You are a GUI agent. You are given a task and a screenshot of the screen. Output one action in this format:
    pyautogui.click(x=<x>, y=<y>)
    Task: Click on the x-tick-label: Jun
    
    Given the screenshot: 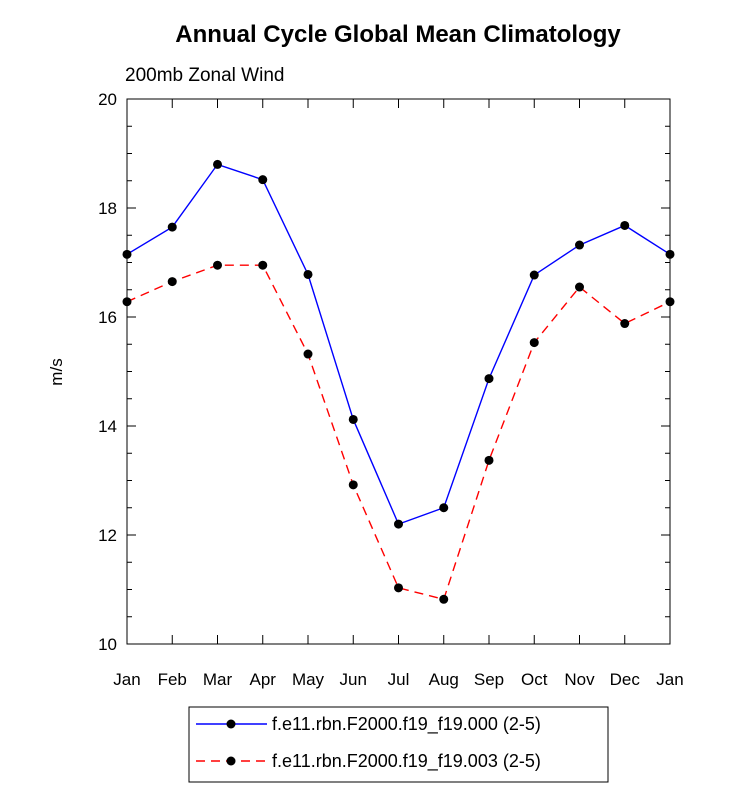 What is the action you would take?
    pyautogui.click(x=353, y=679)
    